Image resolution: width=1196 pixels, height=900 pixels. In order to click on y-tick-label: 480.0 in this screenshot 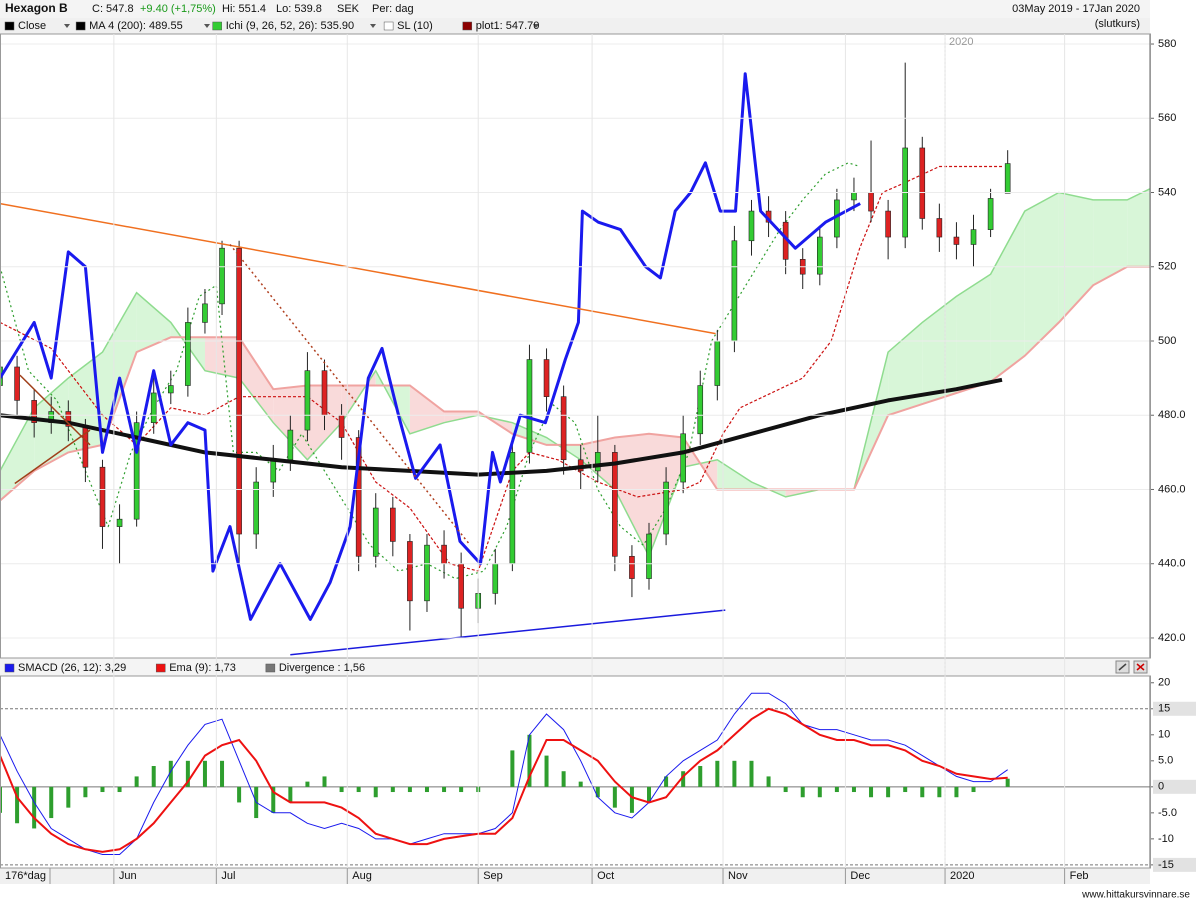, I will do `click(1172, 415)`.